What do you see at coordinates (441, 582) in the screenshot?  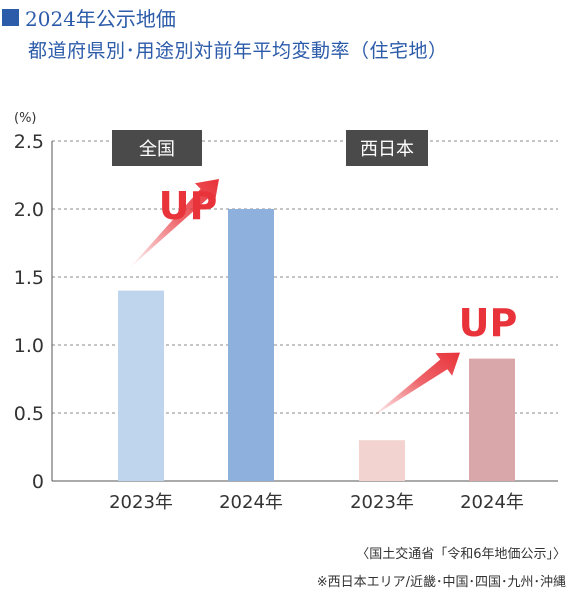 I see `region-note: ※西日本エリア/近畿･中国･四国･九州･沖縄` at bounding box center [441, 582].